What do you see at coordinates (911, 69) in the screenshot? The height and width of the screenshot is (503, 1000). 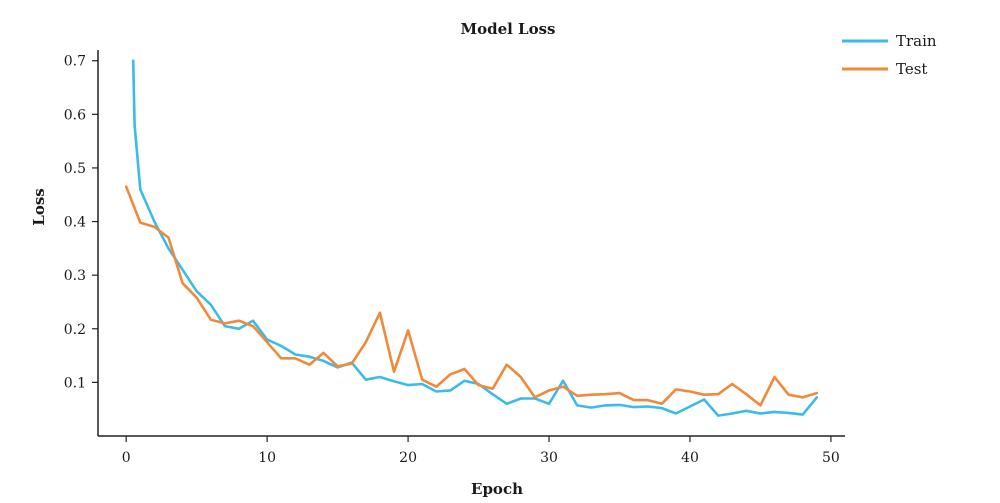 I see `legend-label-test: Test` at bounding box center [911, 69].